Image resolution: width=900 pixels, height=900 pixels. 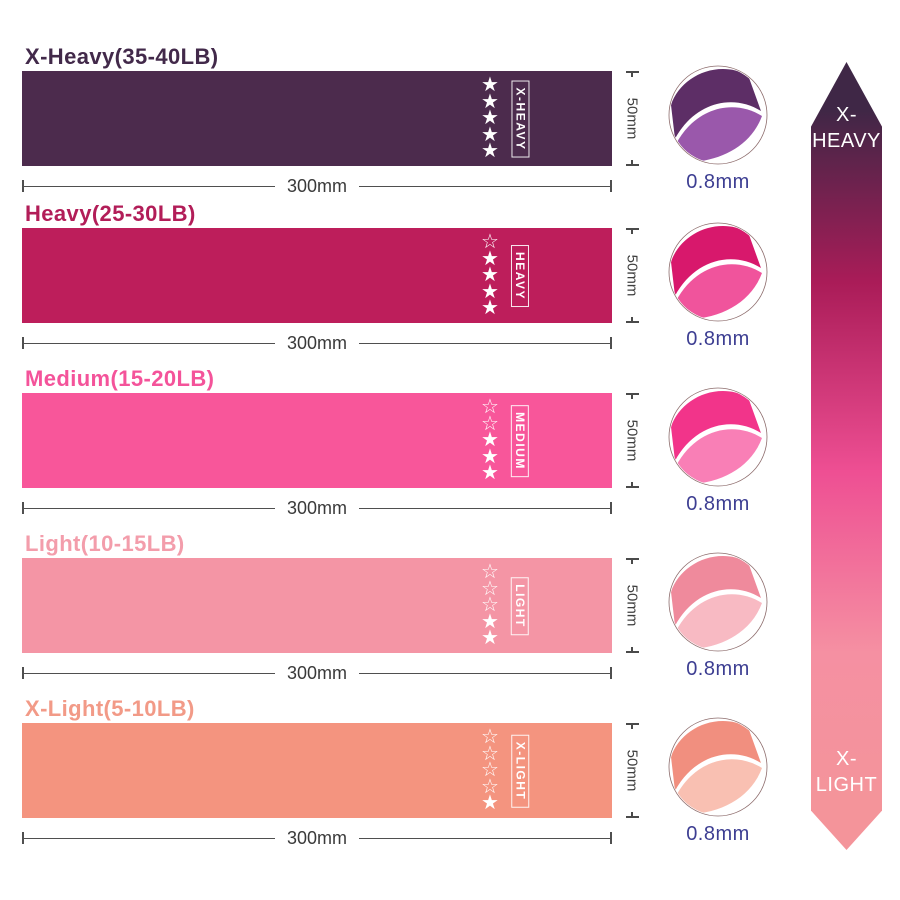 I want to click on resistance-band: ☆ ☆ ★ ★ ★ MEDIUM, so click(x=317, y=440).